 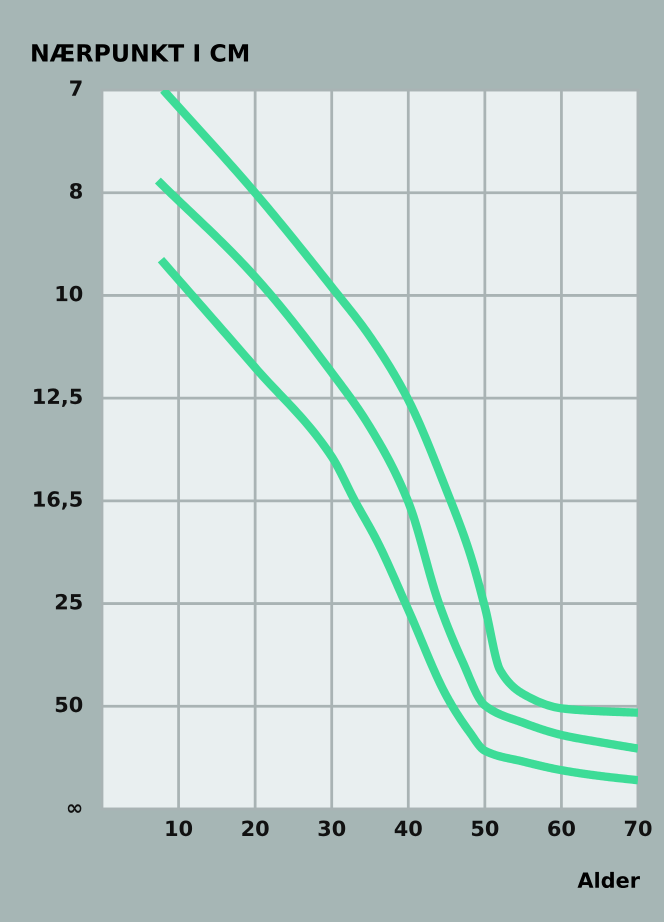 I want to click on text: 12,5, so click(x=58, y=397).